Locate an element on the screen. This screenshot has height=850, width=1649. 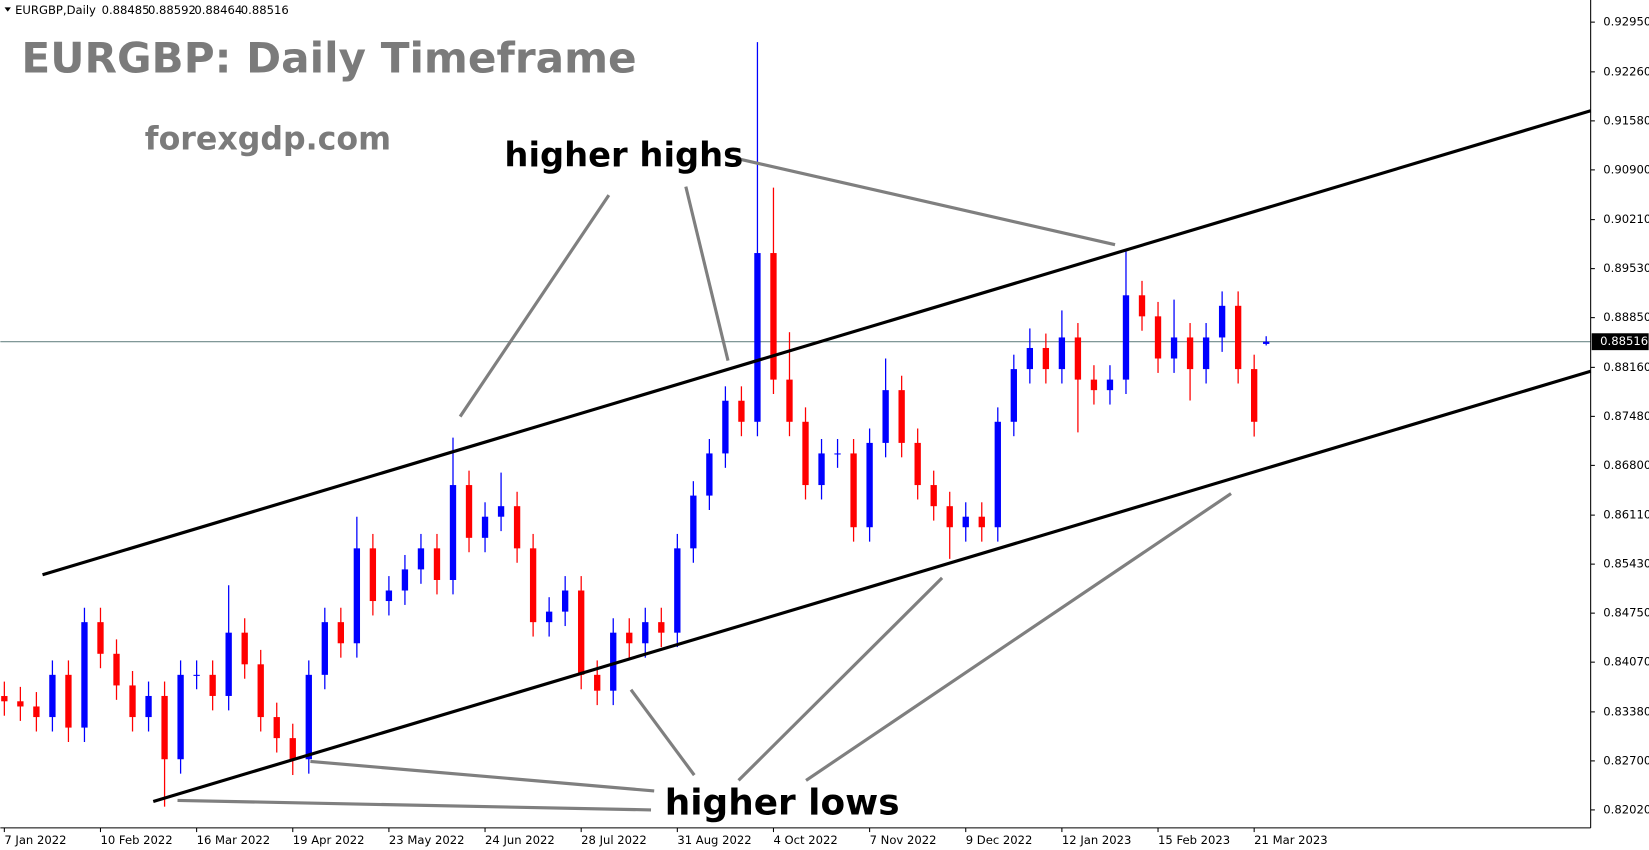
header-value: 0.88485 is located at coordinates (126, 10).